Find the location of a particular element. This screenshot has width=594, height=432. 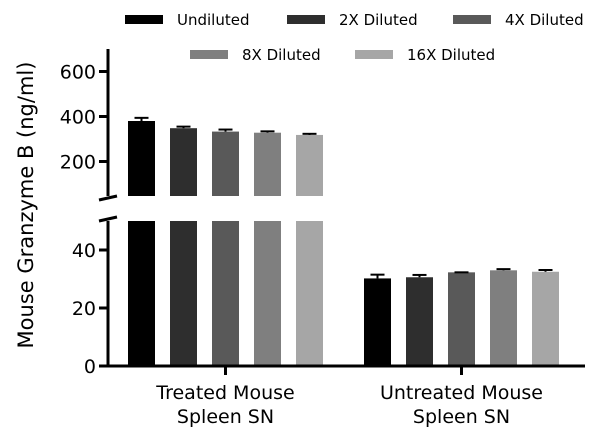

x-category-label: Treated Mouse Spleen SN is located at coordinates (224, 405).